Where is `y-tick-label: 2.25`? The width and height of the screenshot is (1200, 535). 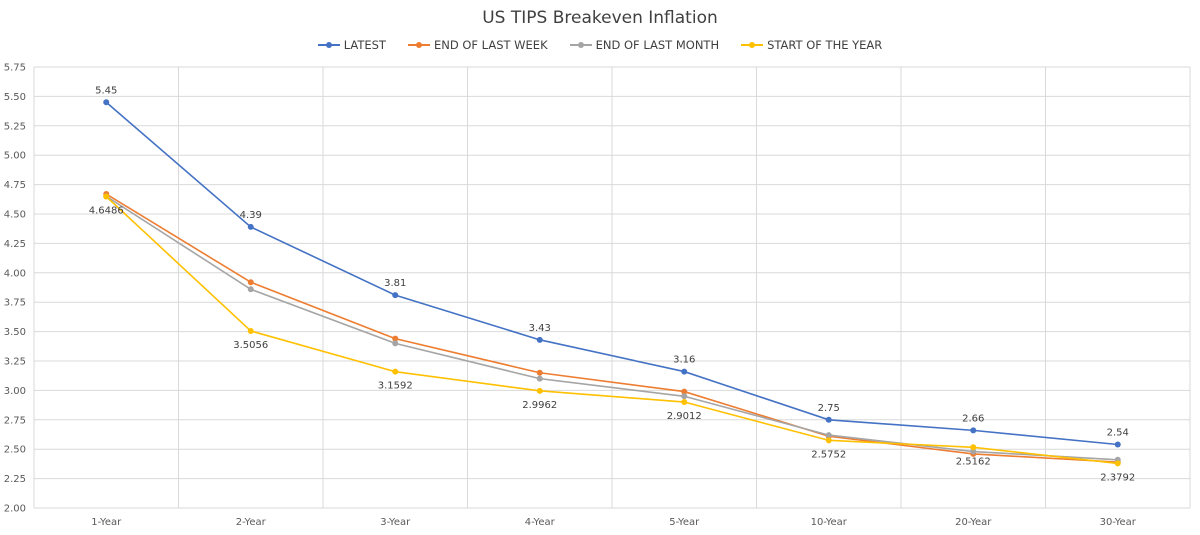 y-tick-label: 2.25 is located at coordinates (15, 479).